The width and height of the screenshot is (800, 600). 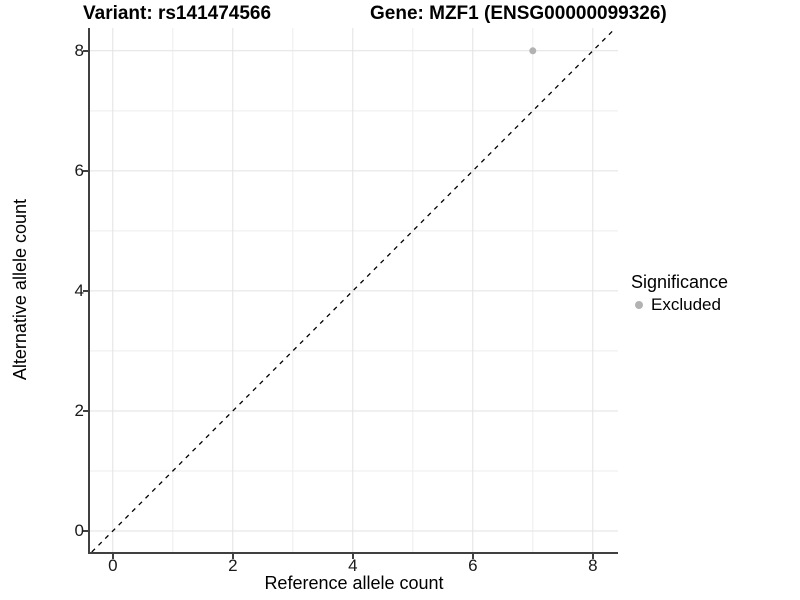 I want to click on gene-title: Gene: MZF1 (ENSG00000099326), so click(x=518, y=13).